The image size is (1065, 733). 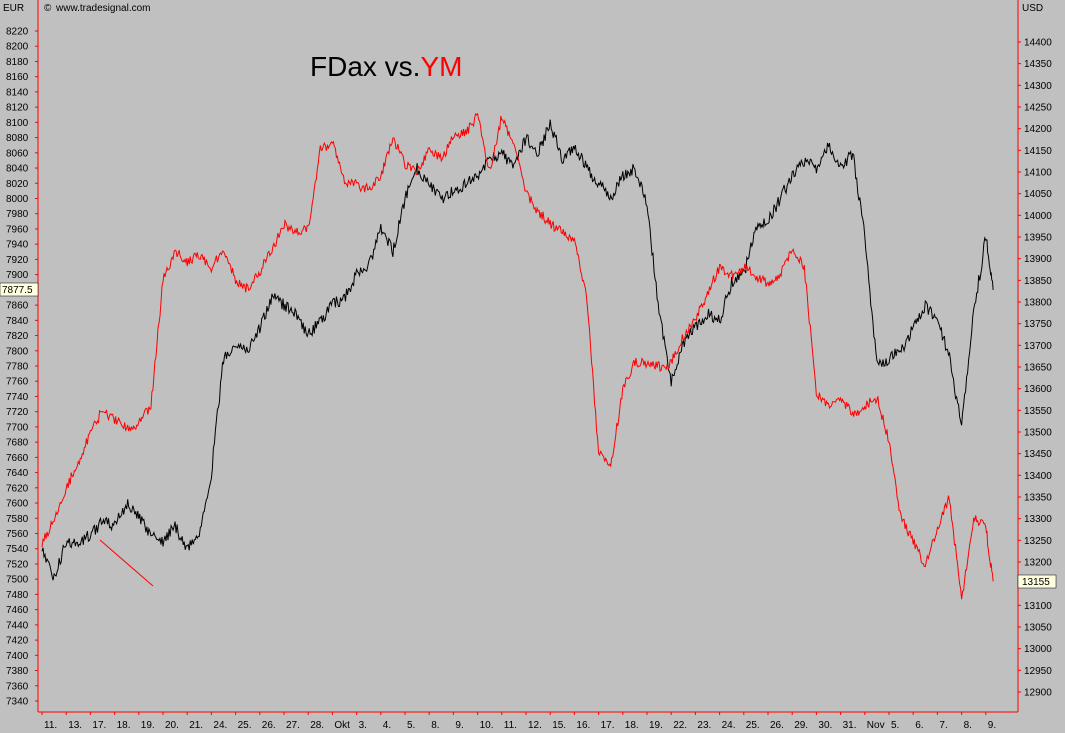 What do you see at coordinates (919, 725) in the screenshot?
I see `x-tick-label: 6.` at bounding box center [919, 725].